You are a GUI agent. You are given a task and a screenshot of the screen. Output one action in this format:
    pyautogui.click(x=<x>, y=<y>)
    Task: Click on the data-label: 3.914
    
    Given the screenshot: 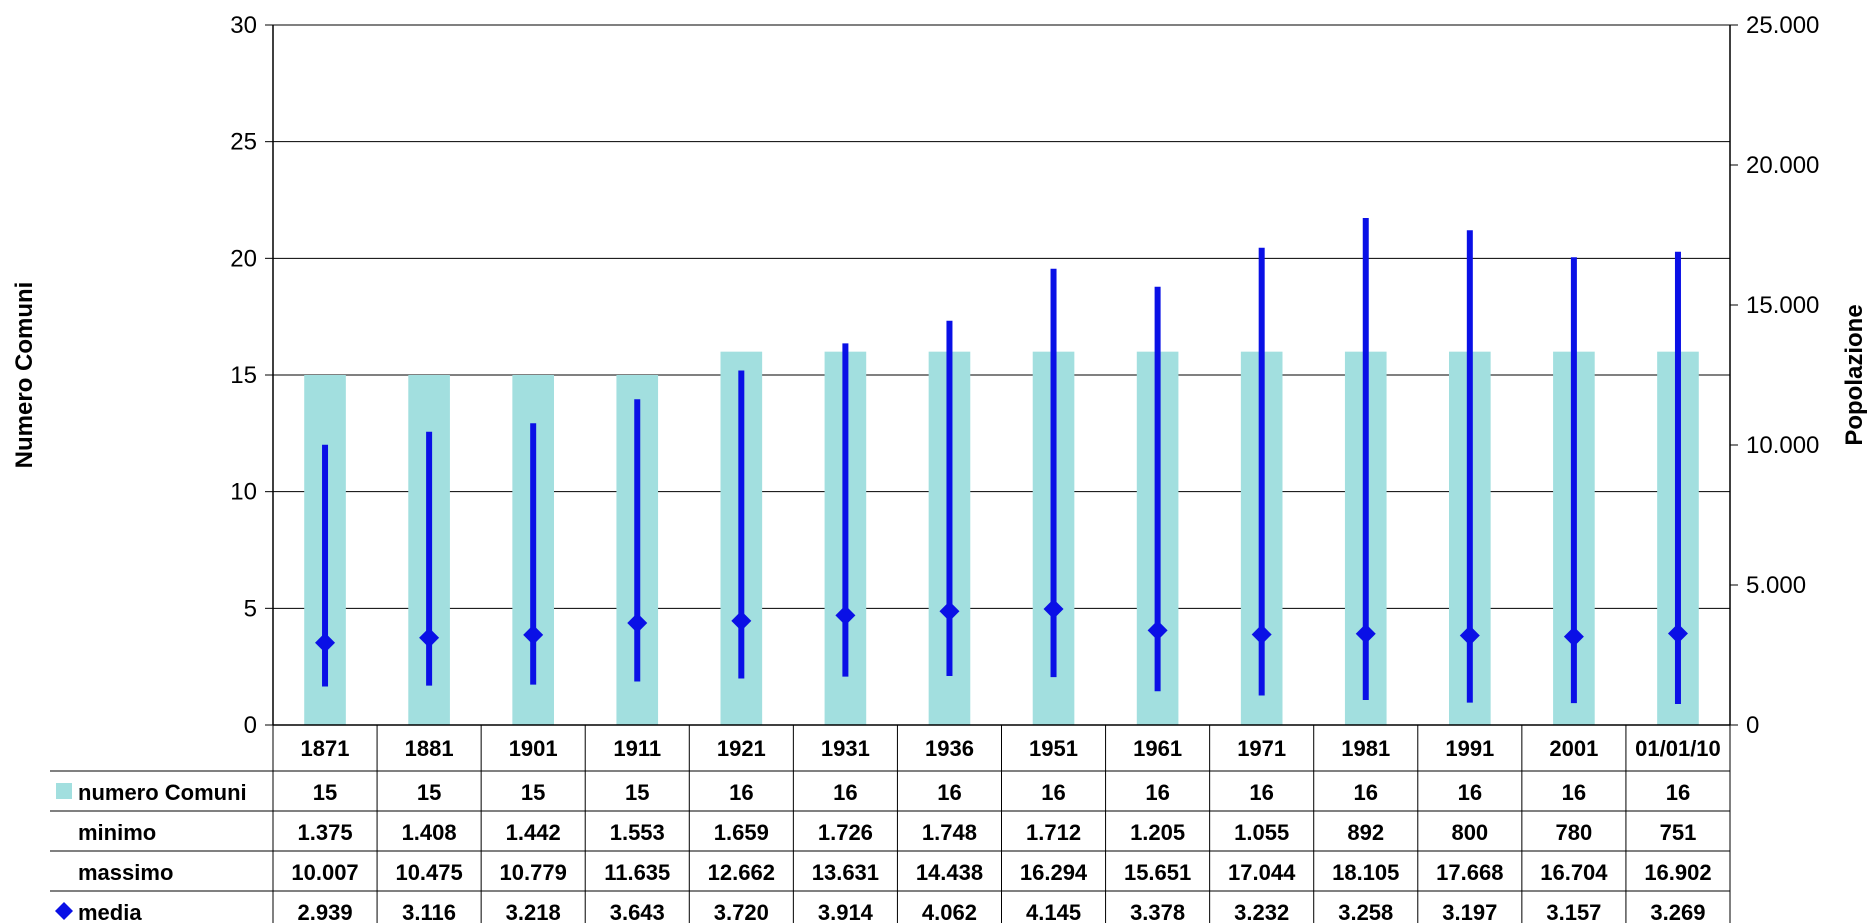 What is the action you would take?
    pyautogui.click(x=846, y=911)
    